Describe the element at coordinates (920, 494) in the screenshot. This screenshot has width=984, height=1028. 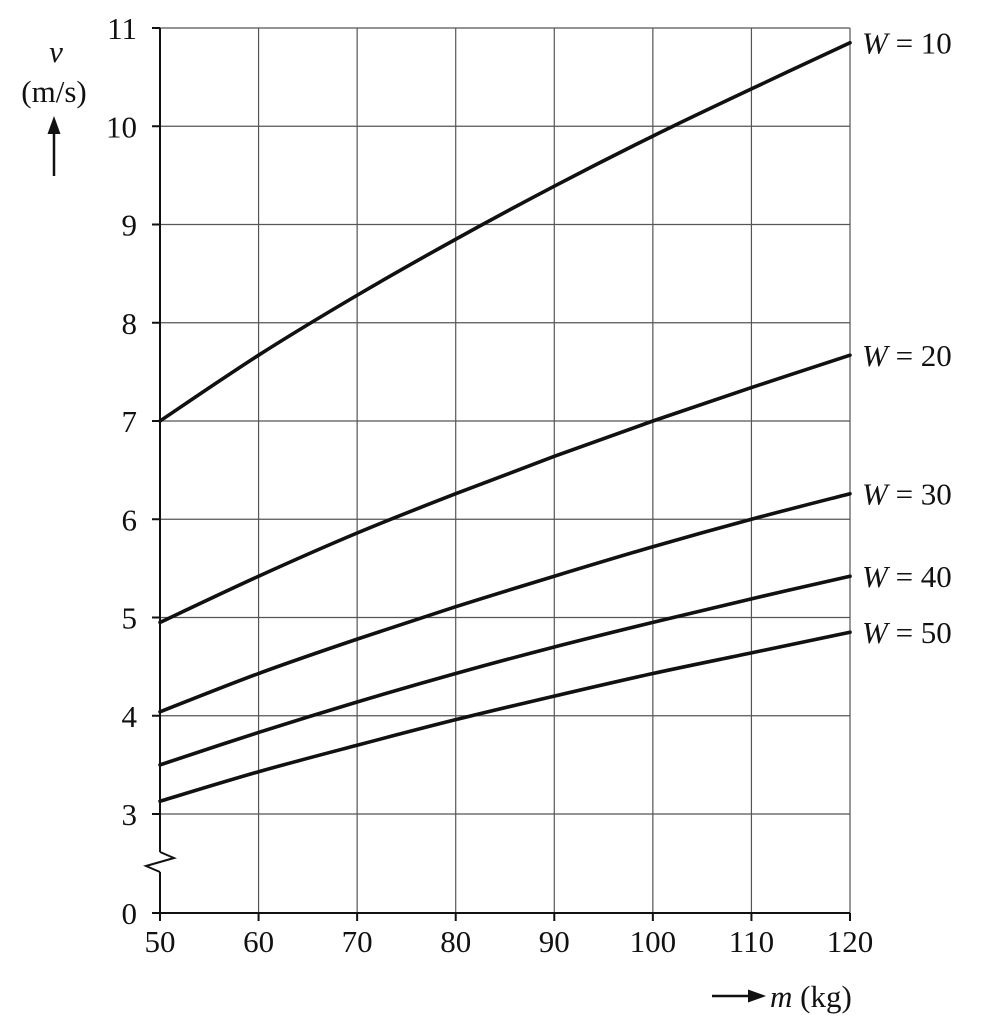
I see `series-label-value: = 30` at that location.